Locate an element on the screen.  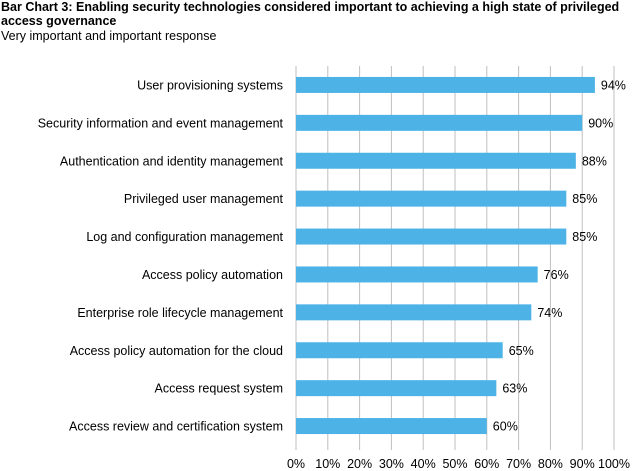
category-label: Authentication and identity management is located at coordinates (172, 161).